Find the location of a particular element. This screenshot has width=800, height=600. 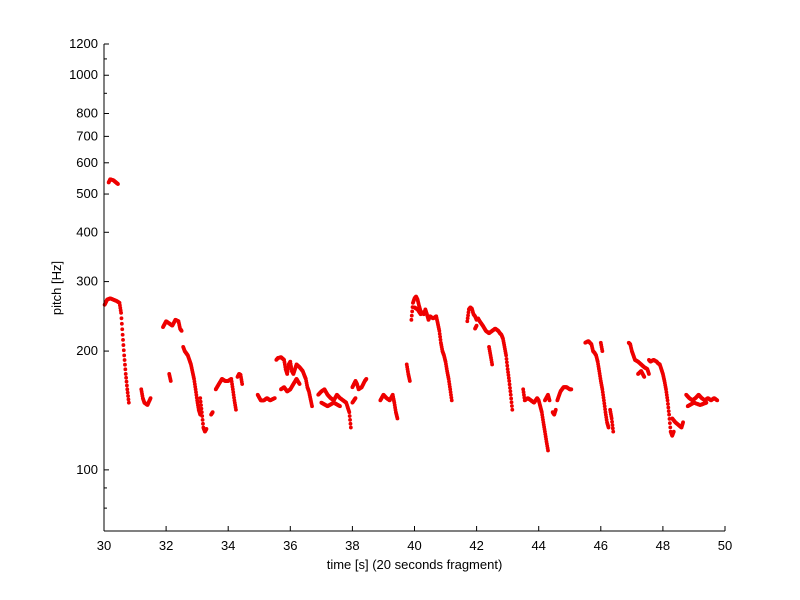

x-tick-label: 36 is located at coordinates (290, 545).